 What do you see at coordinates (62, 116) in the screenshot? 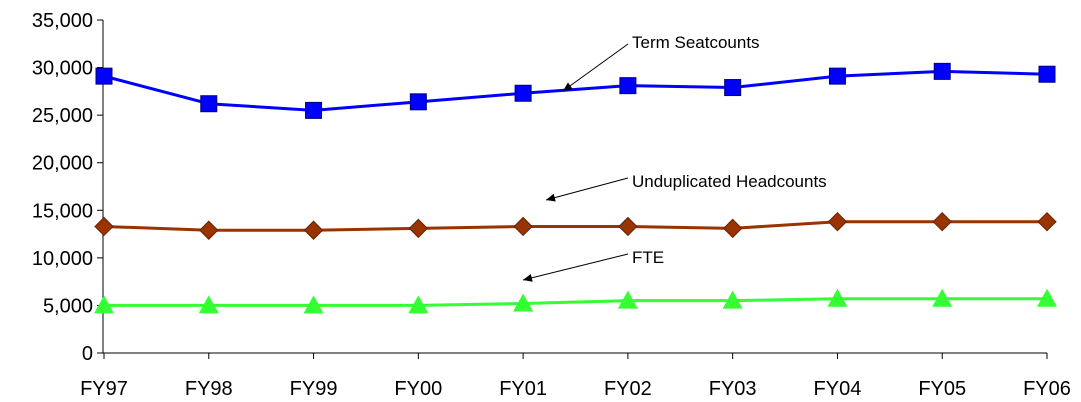
I see `y-tick-label: 25,000` at bounding box center [62, 116].